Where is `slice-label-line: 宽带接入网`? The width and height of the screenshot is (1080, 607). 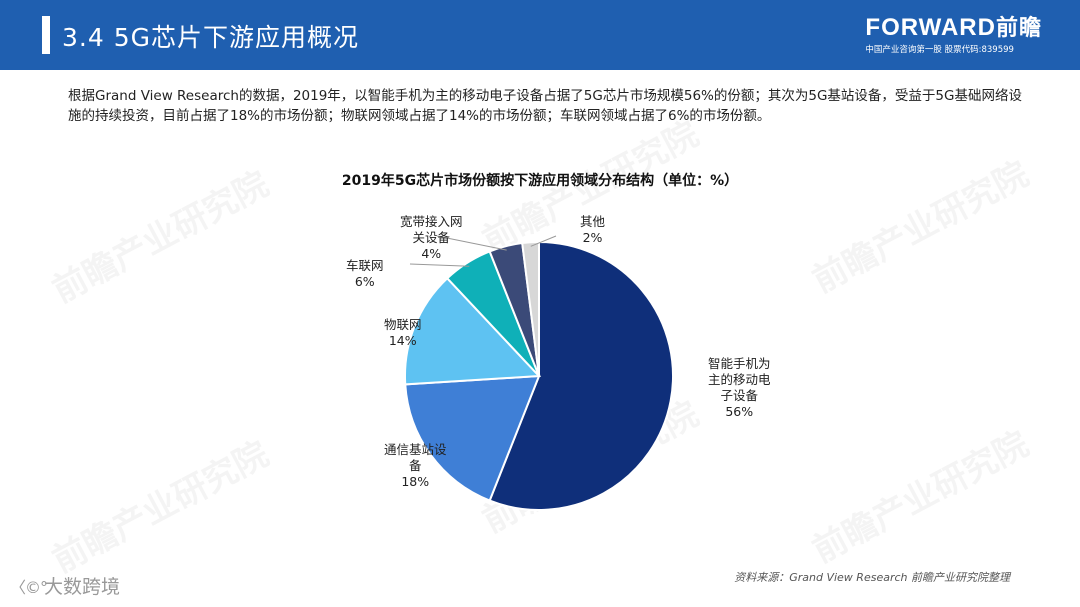 slice-label-line: 宽带接入网 is located at coordinates (431, 221).